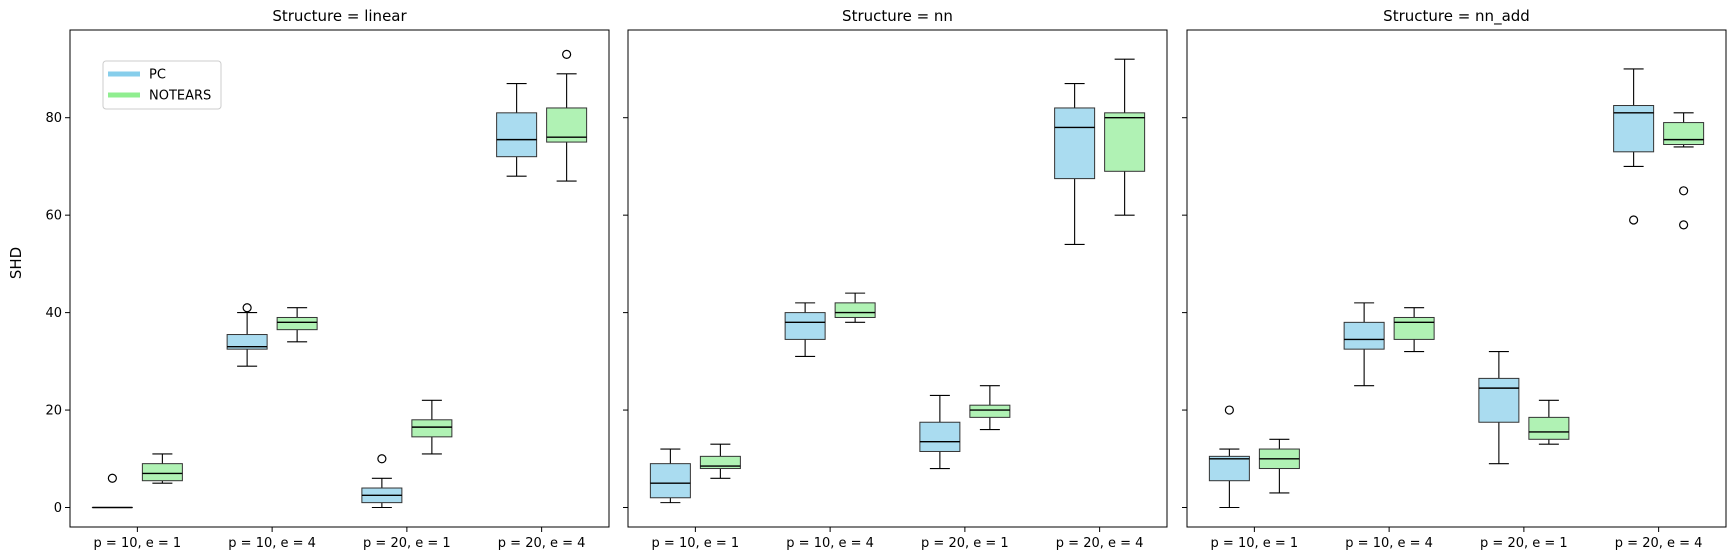 The image size is (1733, 560). Describe the element at coordinates (180, 96) in the screenshot. I see `legend-label-notears: NOTEARS` at that location.